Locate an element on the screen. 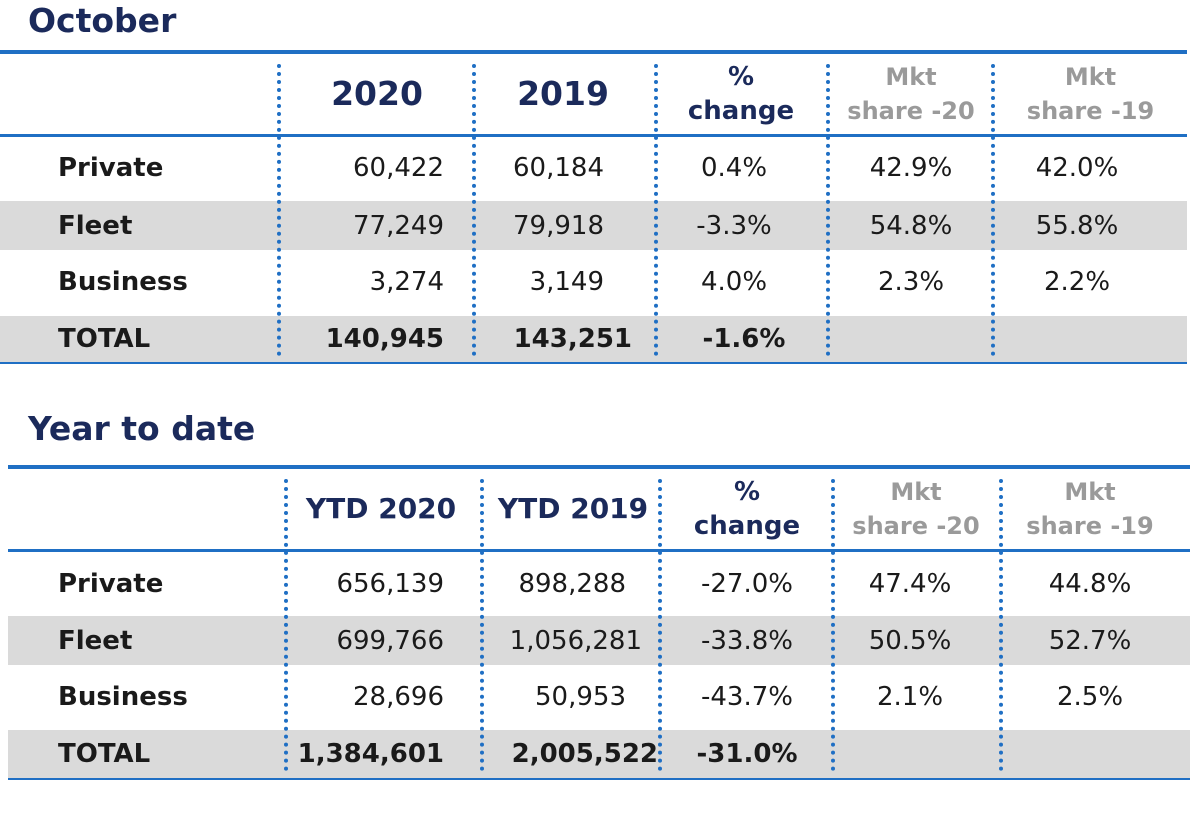 The image size is (1200, 830). ytd-bottom-rule is located at coordinates (599, 779).